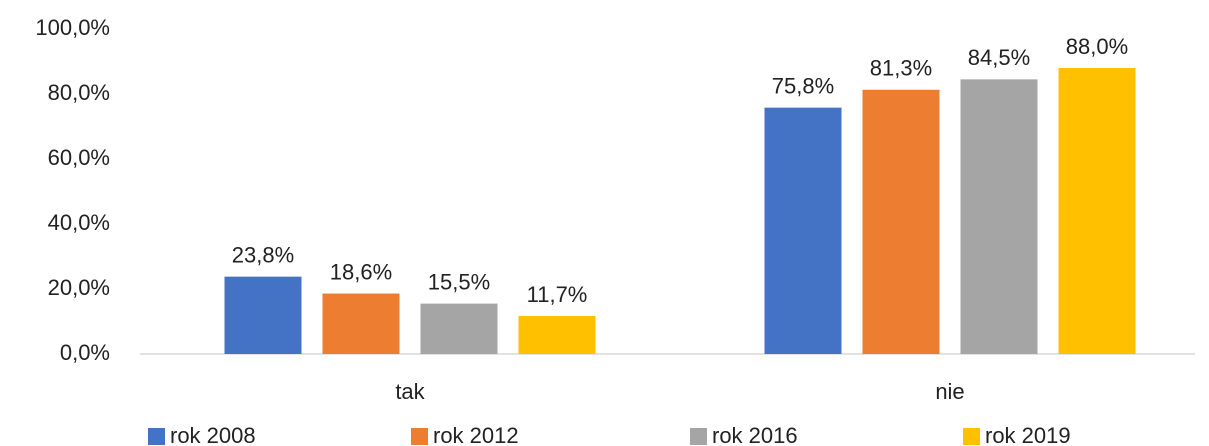  I want to click on legend-label: rok 2012, so click(476, 434).